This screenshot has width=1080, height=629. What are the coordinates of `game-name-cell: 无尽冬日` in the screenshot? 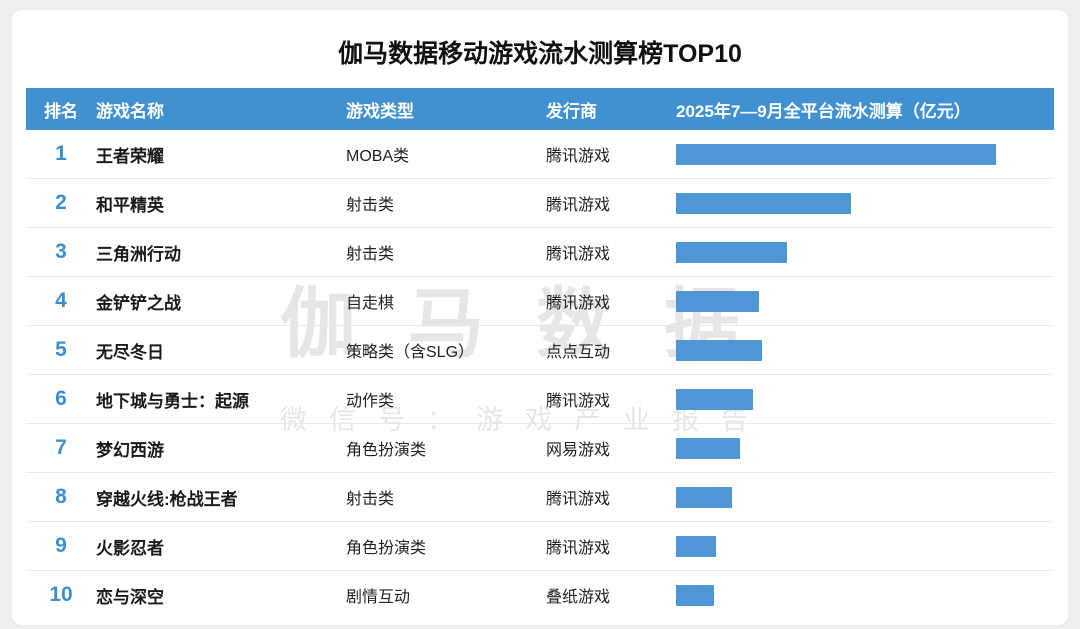 It's located at (130, 352).